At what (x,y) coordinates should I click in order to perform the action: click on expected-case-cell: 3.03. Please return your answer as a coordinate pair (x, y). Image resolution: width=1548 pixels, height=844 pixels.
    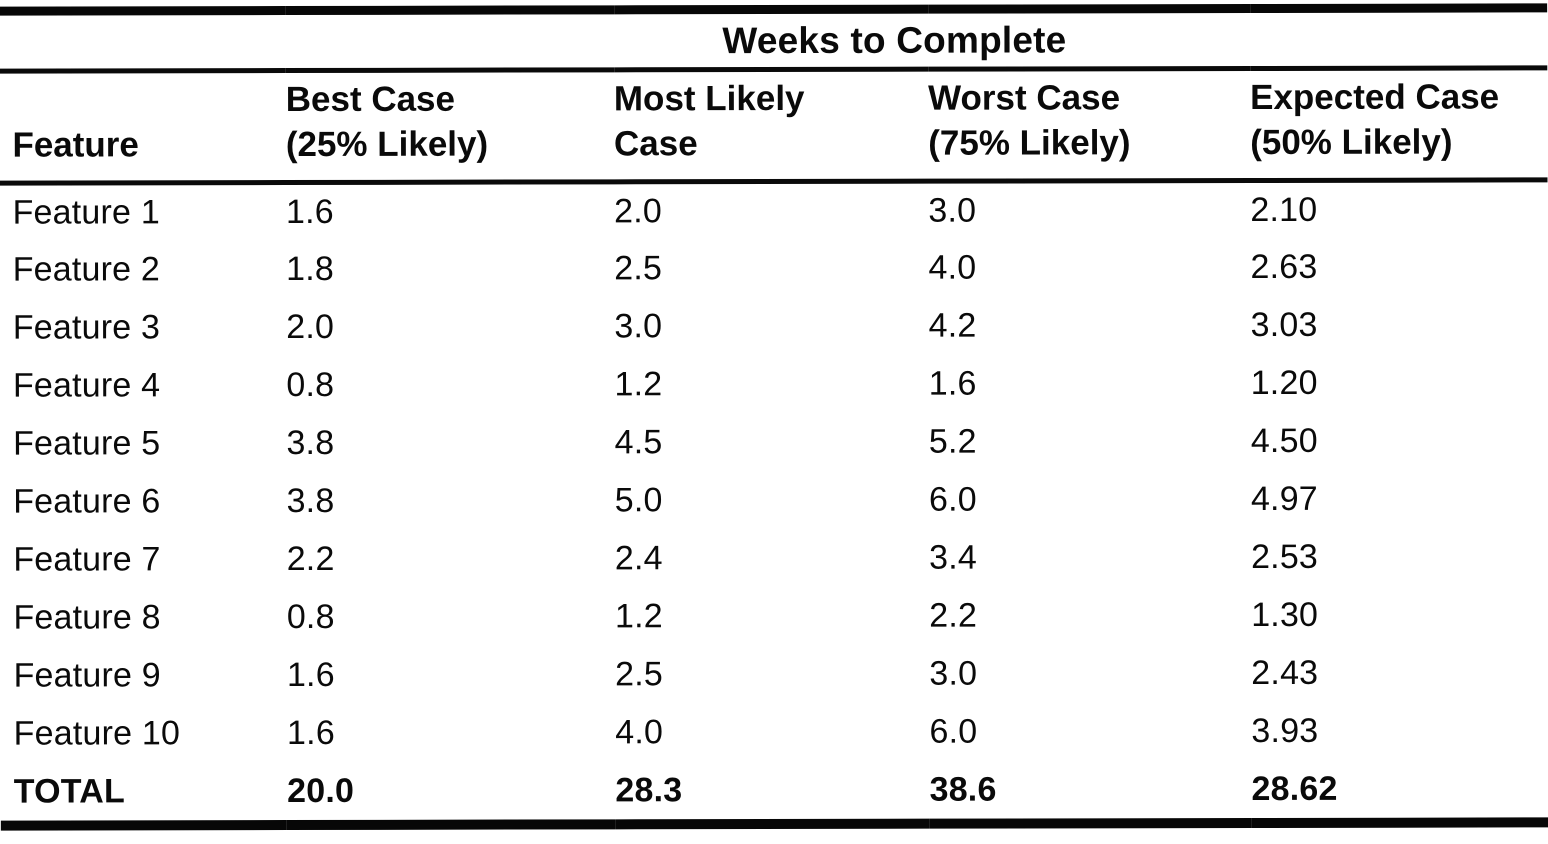
    Looking at the image, I should click on (1284, 325).